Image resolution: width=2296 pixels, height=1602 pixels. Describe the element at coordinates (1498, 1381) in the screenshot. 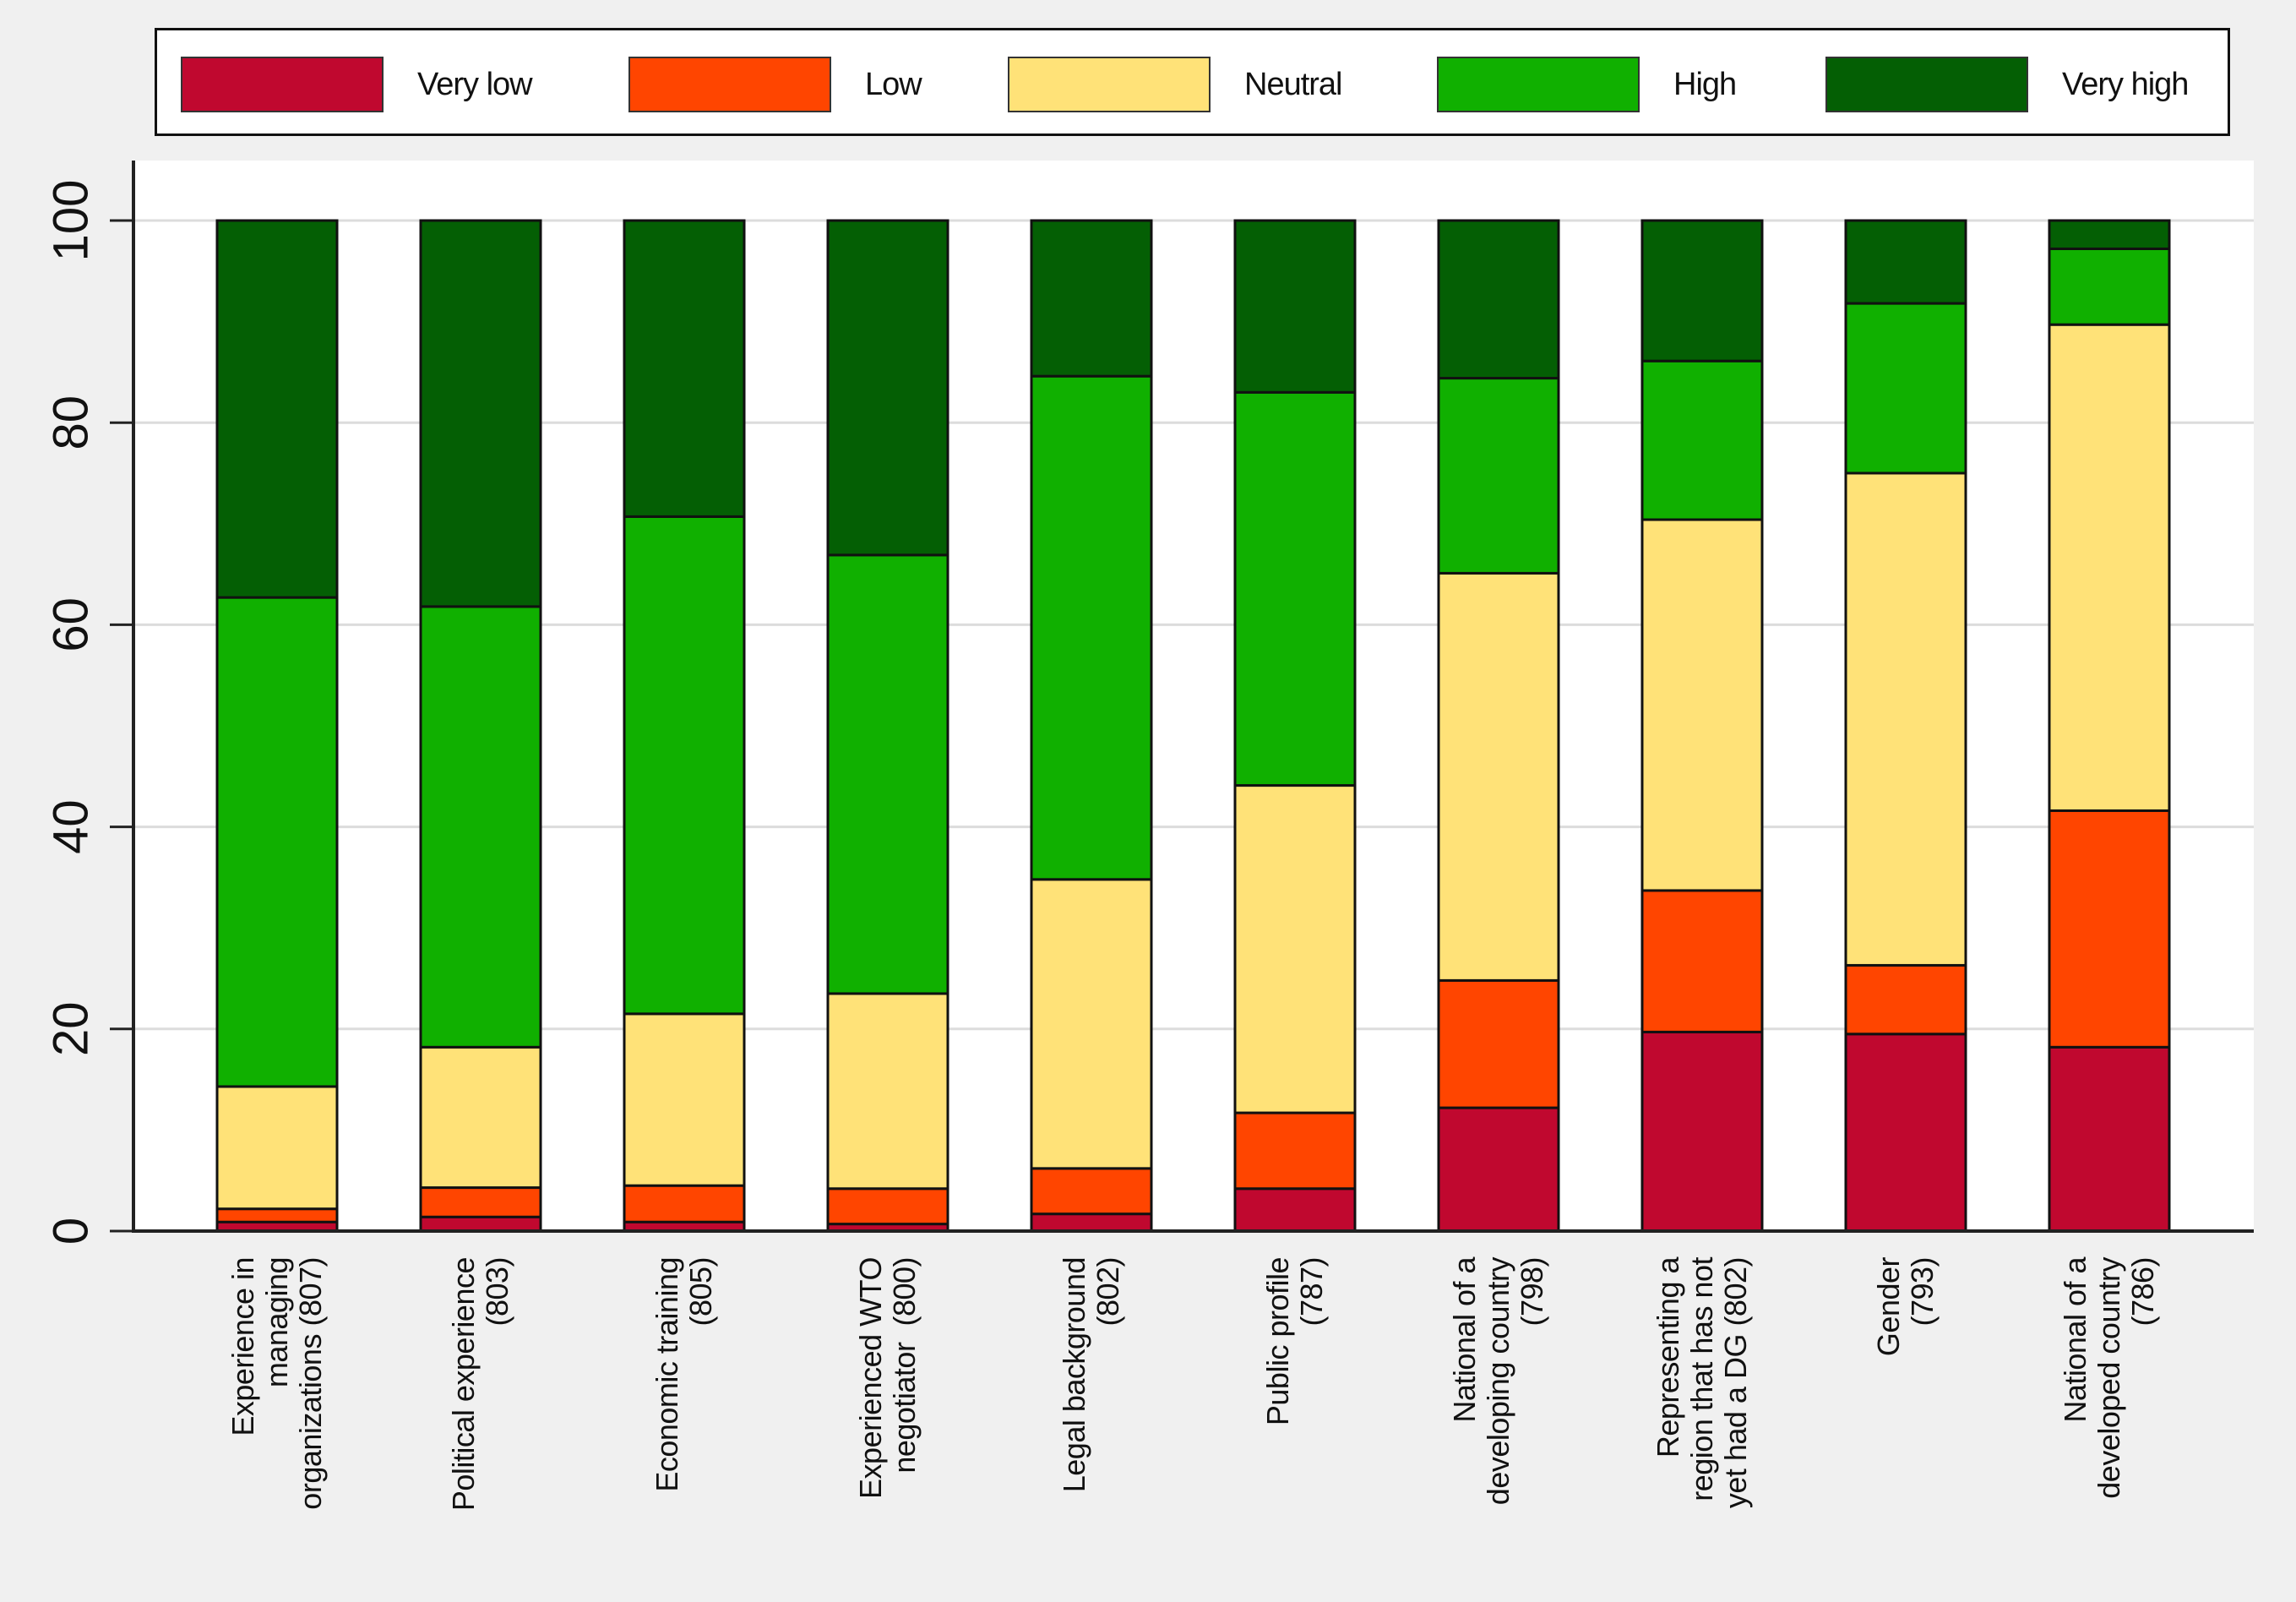

I see `x-tick-label: National of a developing country (798)` at that location.